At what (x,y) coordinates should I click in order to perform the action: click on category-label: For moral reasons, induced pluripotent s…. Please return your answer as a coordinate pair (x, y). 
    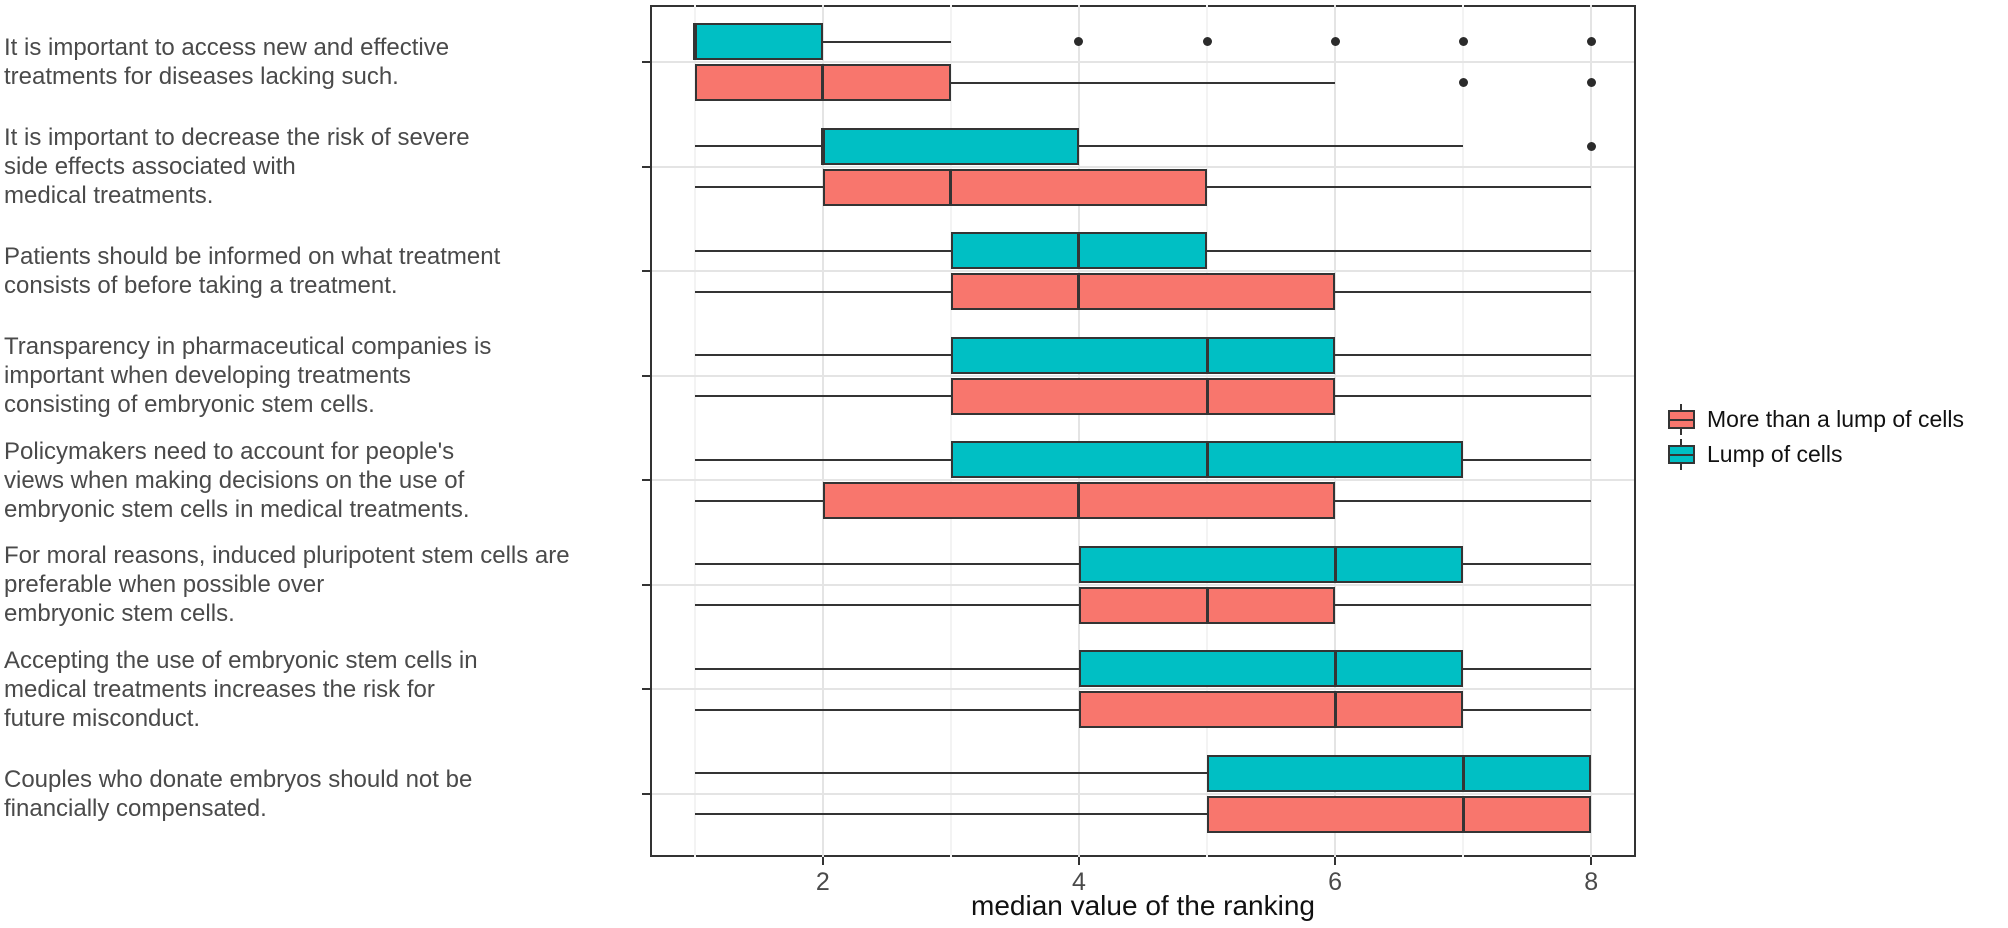
    Looking at the image, I should click on (287, 585).